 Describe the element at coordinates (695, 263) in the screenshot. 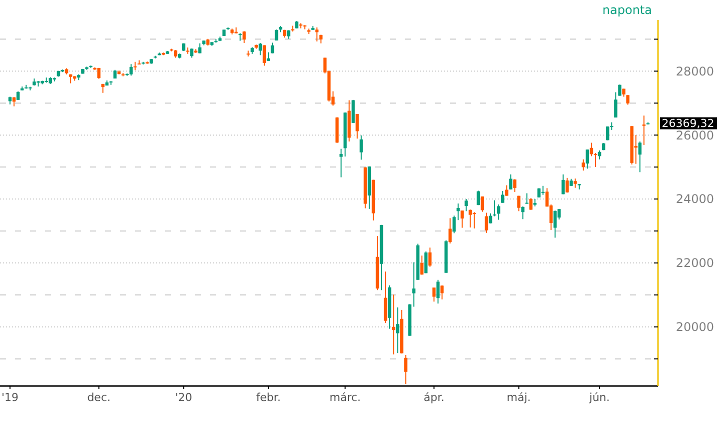

I see `y-tick-label: 22000` at that location.